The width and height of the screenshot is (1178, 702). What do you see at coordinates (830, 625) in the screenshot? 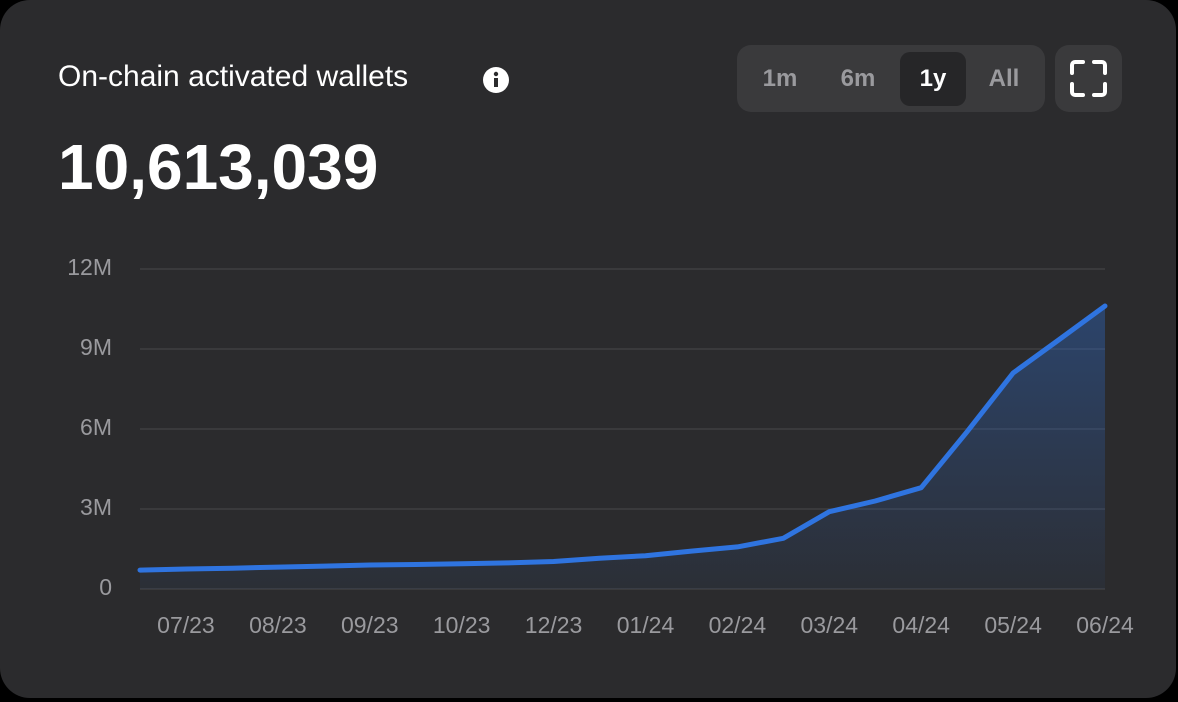
I see `x-tick-label: 03/24` at bounding box center [830, 625].